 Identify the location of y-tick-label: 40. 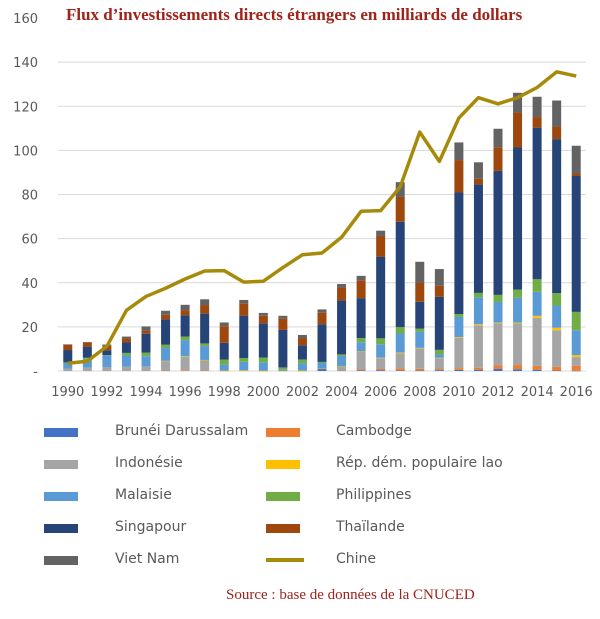
(29, 284).